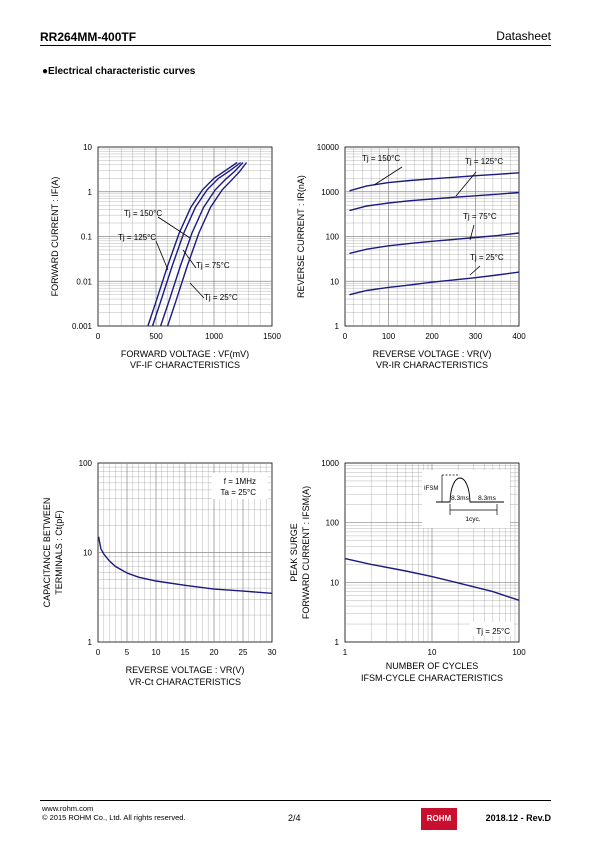 This screenshot has height=842, width=595. Describe the element at coordinates (239, 492) in the screenshot. I see `annotation-text: Ta = 25°C` at that location.